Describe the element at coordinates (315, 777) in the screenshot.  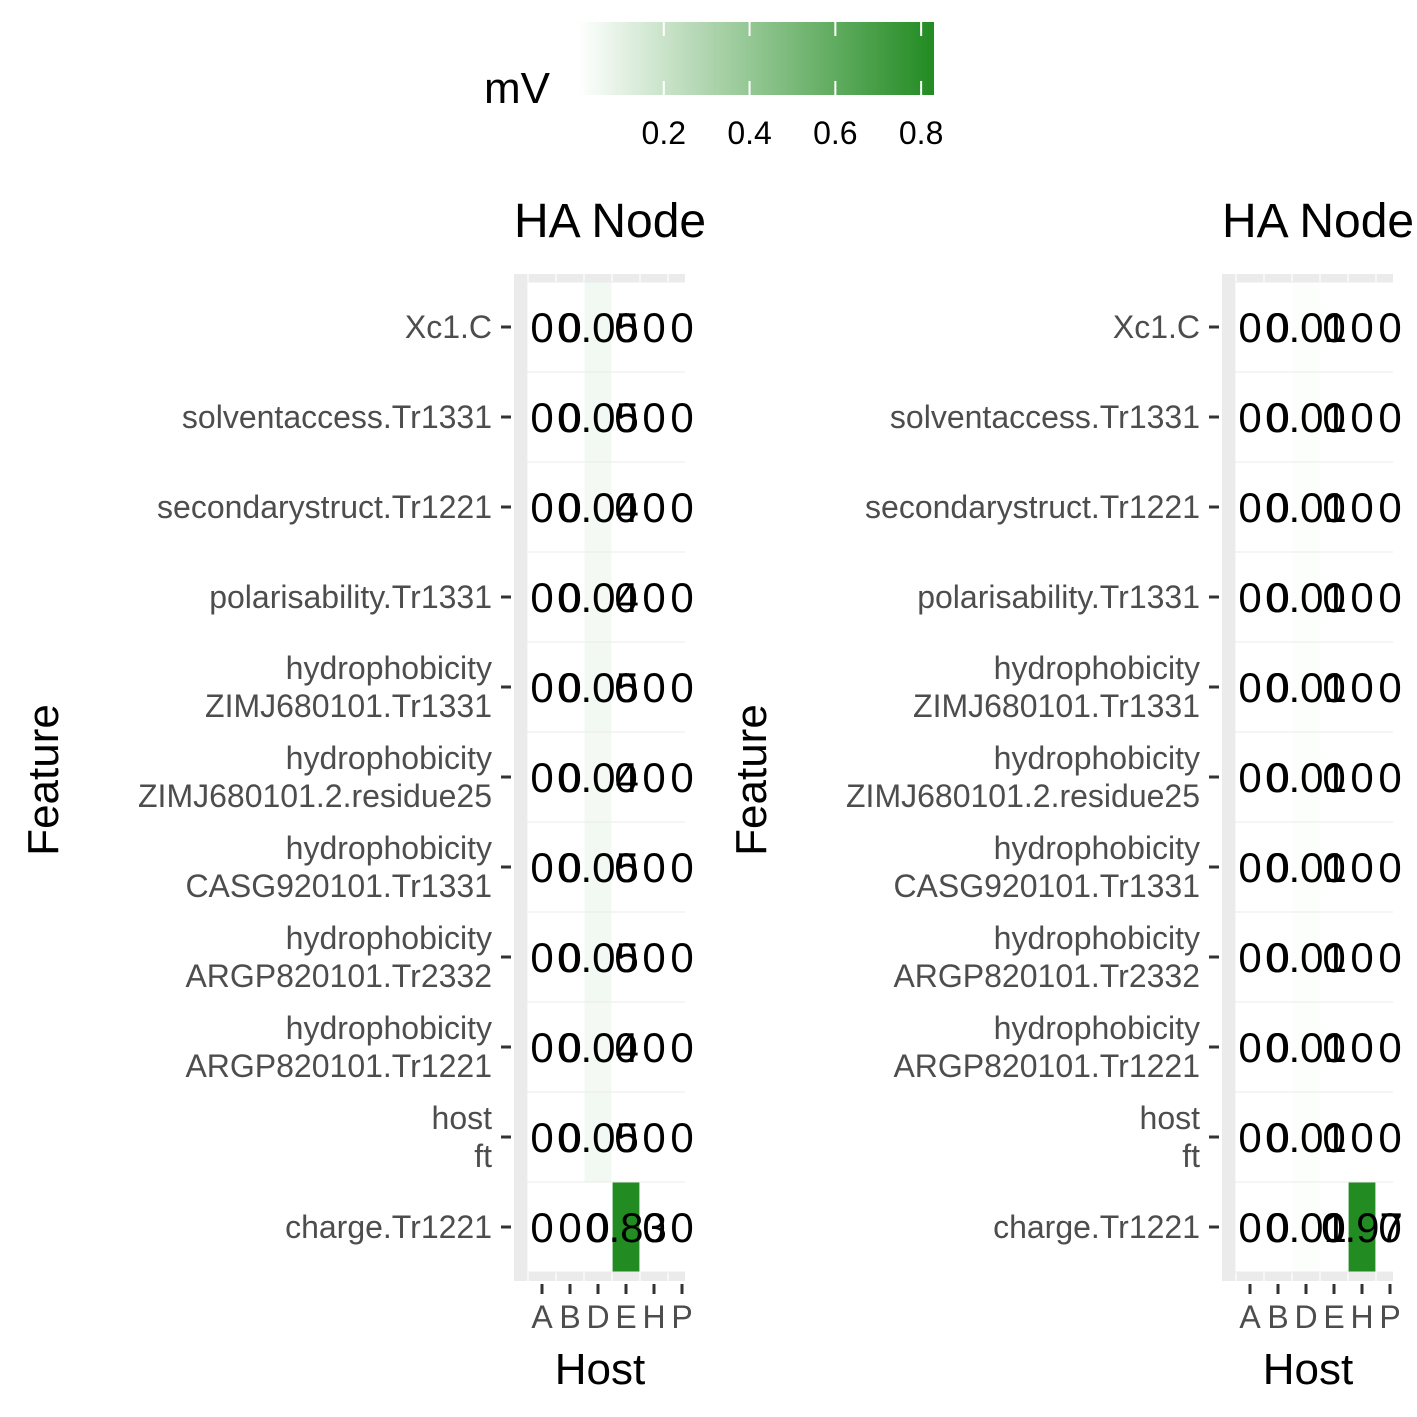
I see `y-tick-label: hydrophobicity ZIMJ680101.2.residue25` at that location.